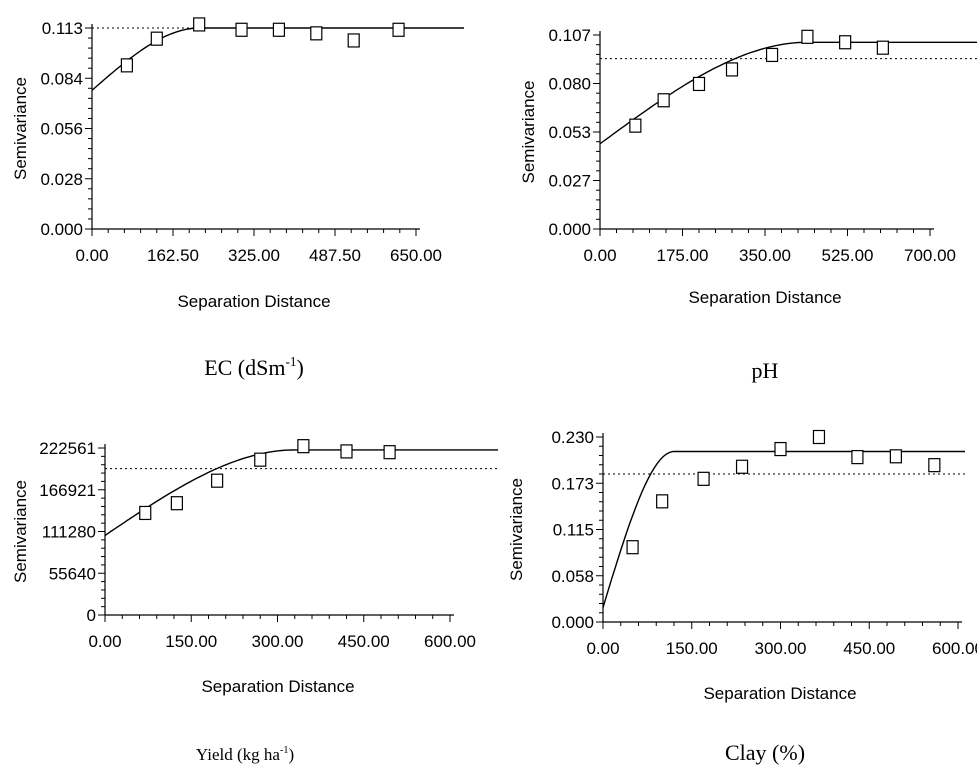  Describe the element at coordinates (569, 181) in the screenshot. I see `y-tick-label: 0.027` at that location.